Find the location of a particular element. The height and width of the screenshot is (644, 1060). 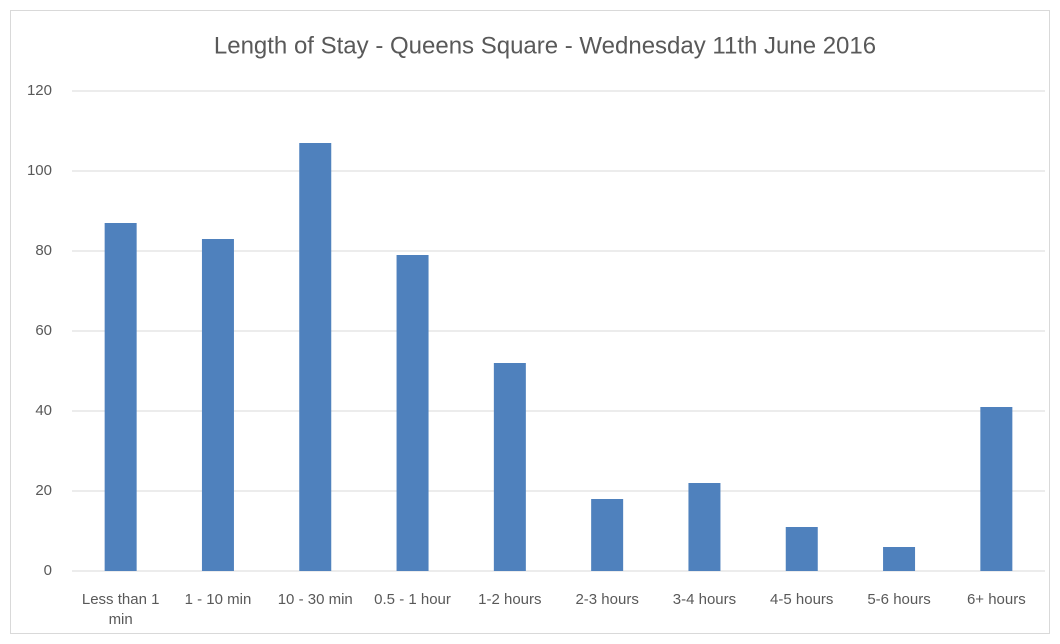

y-tick-label: 60 is located at coordinates (43, 330).